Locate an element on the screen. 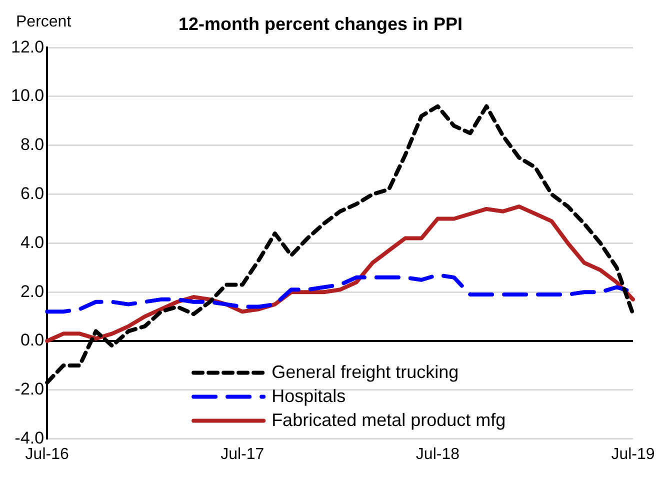 The image size is (671, 478). x-tick-label: Jul-16 is located at coordinates (47, 454).